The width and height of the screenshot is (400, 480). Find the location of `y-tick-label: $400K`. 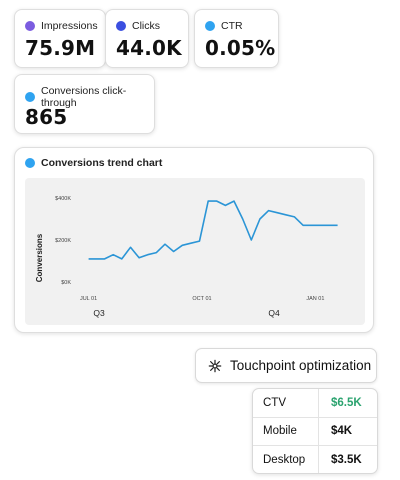

y-tick-label: $400K is located at coordinates (63, 199).